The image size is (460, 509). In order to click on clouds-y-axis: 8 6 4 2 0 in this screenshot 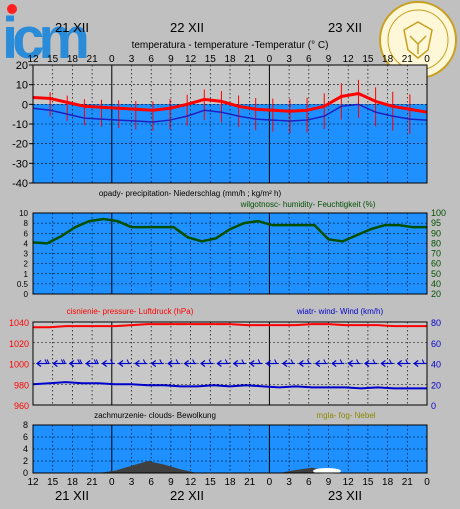, I will do `click(25, 449)`.